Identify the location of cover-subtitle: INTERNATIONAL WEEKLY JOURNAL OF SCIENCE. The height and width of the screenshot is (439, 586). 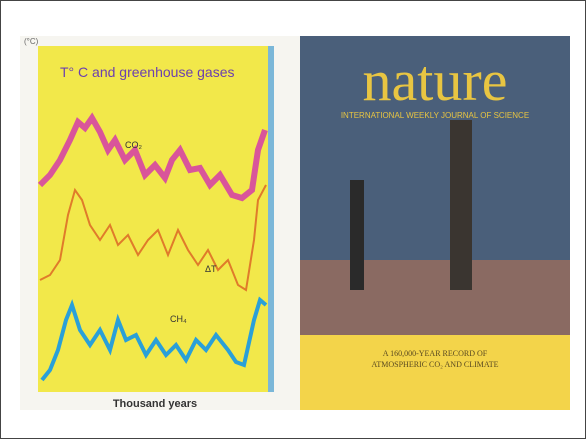
(435, 115).